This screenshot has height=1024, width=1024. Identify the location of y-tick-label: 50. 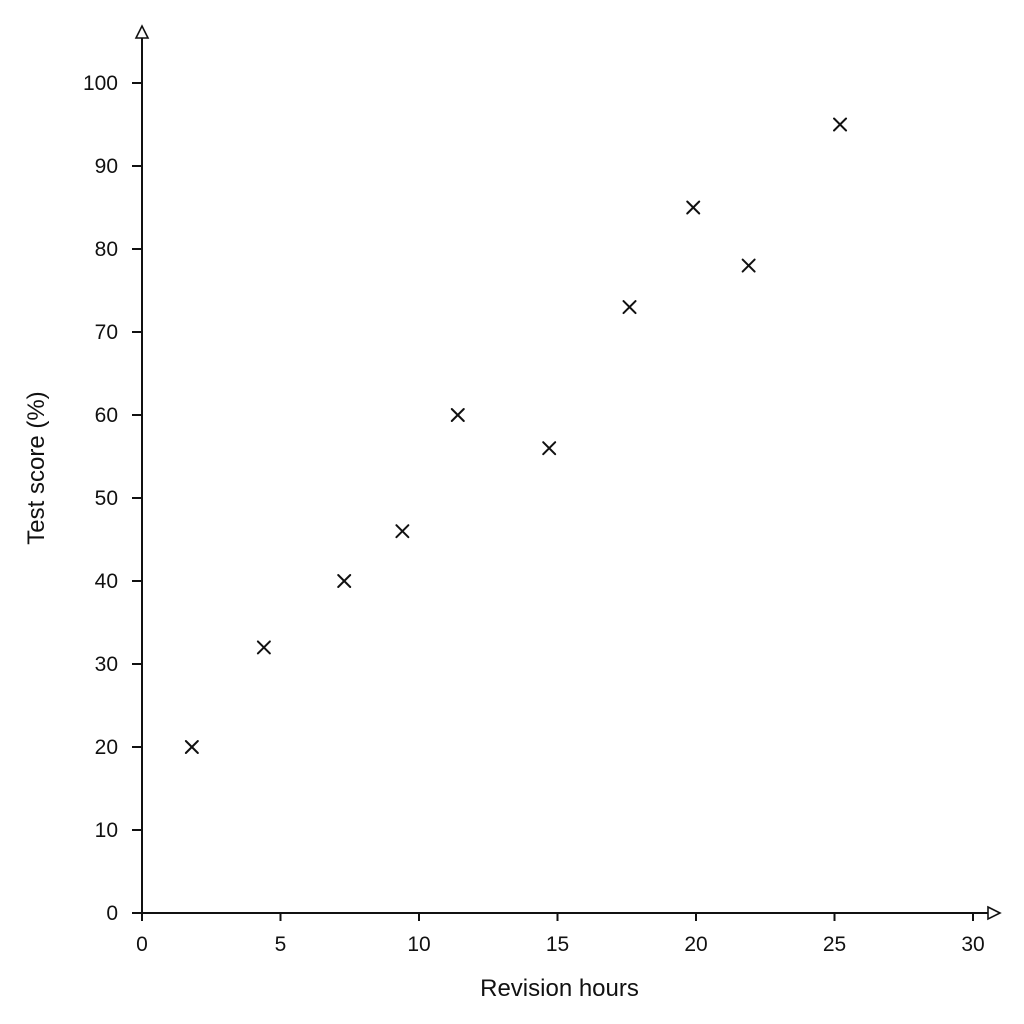
(106, 498).